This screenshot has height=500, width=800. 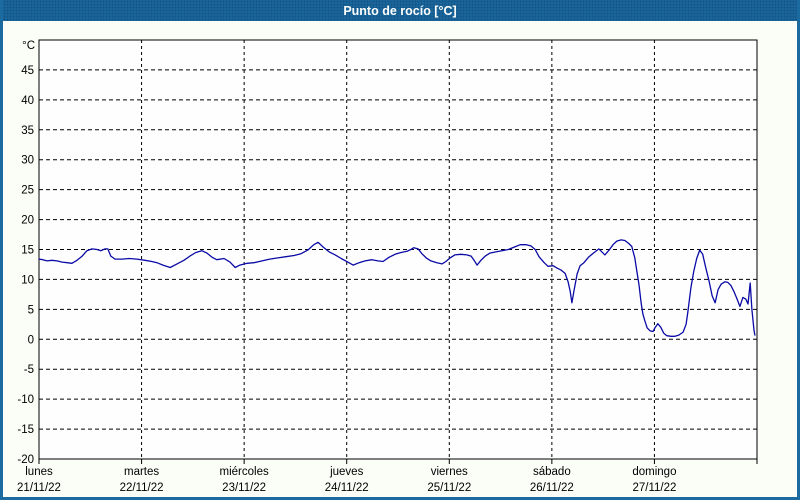 I want to click on x-date-label: 23/11/22, so click(x=244, y=488).